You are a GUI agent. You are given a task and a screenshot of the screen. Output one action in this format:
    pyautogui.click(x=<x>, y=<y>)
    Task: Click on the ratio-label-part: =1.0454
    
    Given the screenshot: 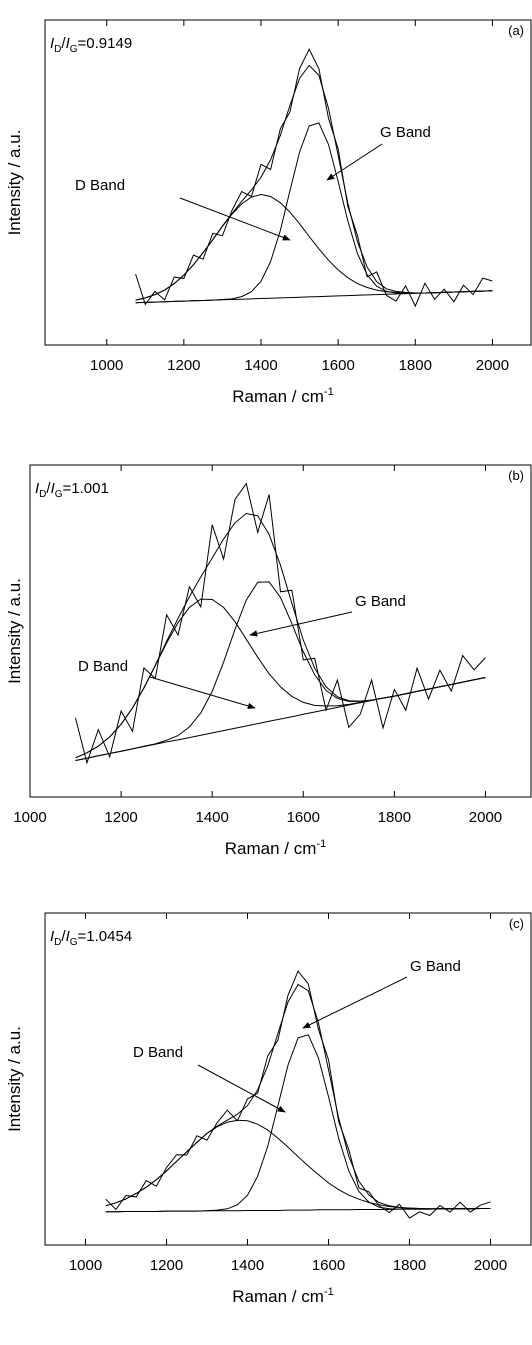 What is the action you would take?
    pyautogui.click(x=105, y=936)
    